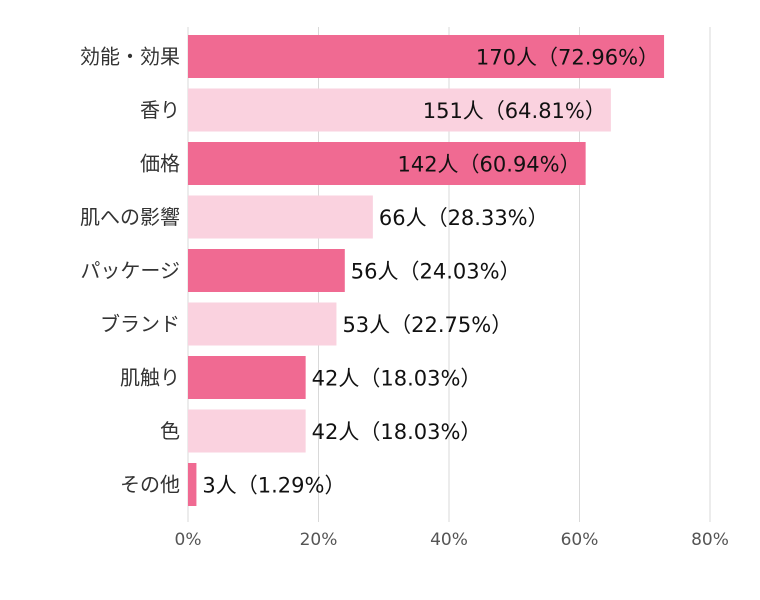 This screenshot has width=760, height=600. I want to click on data-label: 151人（64.81%）, so click(514, 111).